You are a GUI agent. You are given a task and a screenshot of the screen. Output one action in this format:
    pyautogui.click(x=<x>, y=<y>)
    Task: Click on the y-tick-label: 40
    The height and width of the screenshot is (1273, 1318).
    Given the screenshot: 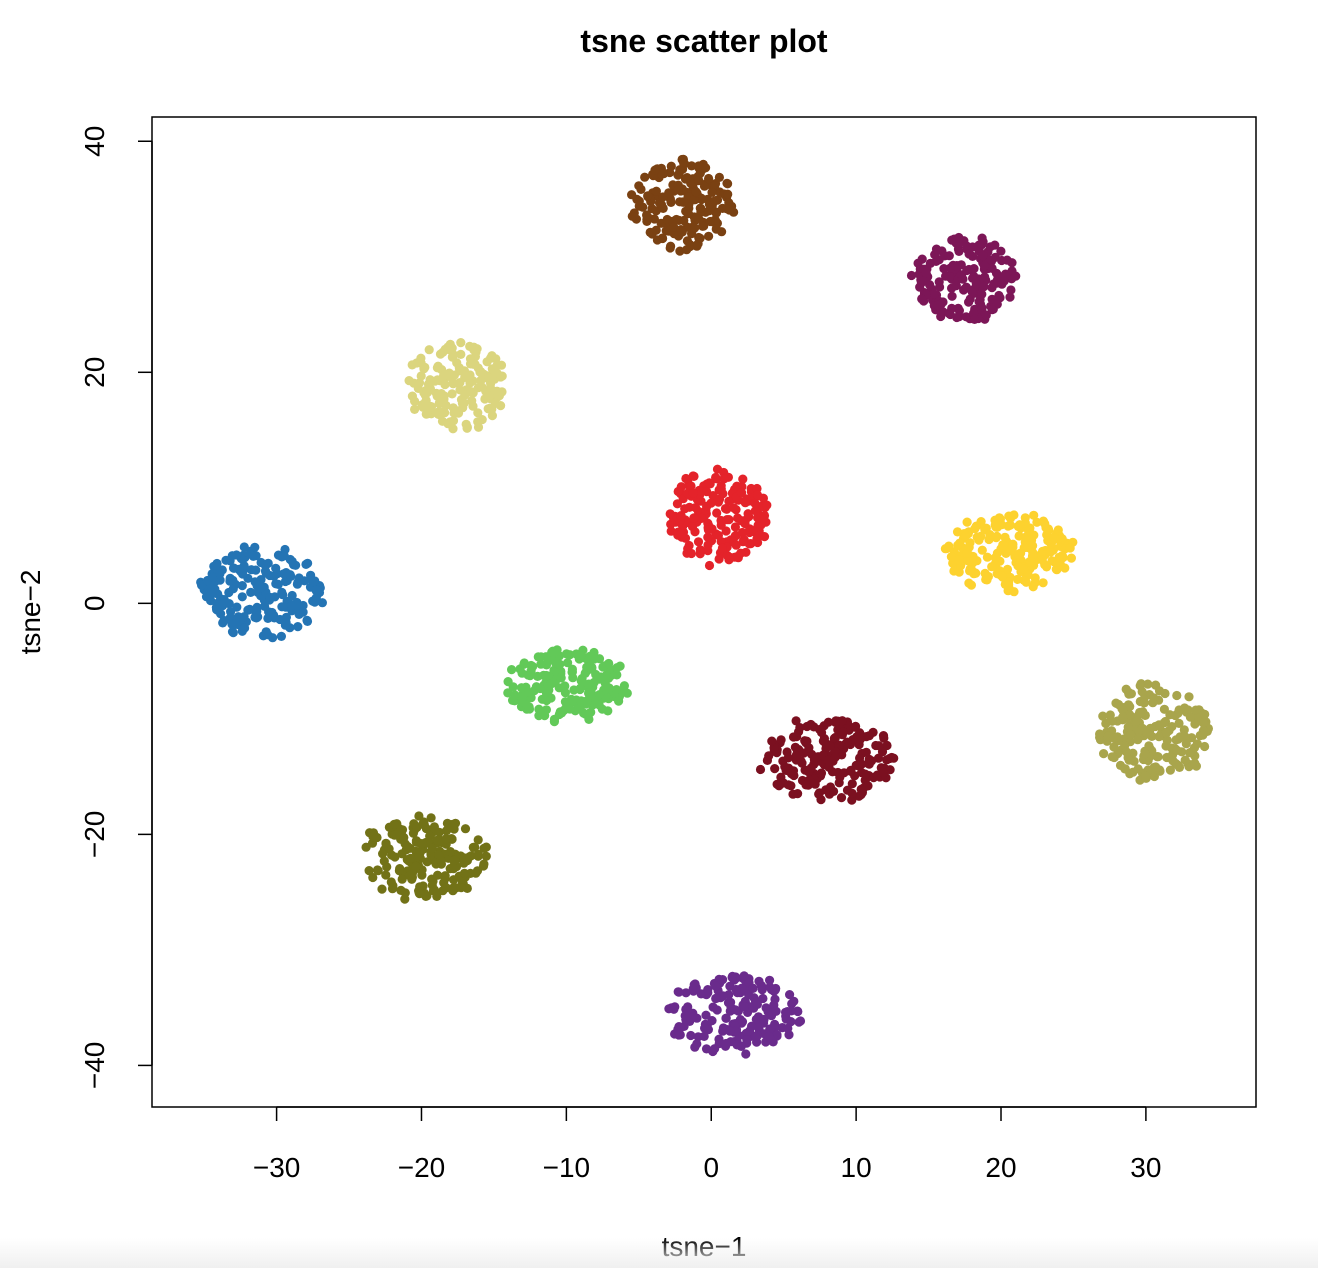 What is the action you would take?
    pyautogui.click(x=94, y=141)
    